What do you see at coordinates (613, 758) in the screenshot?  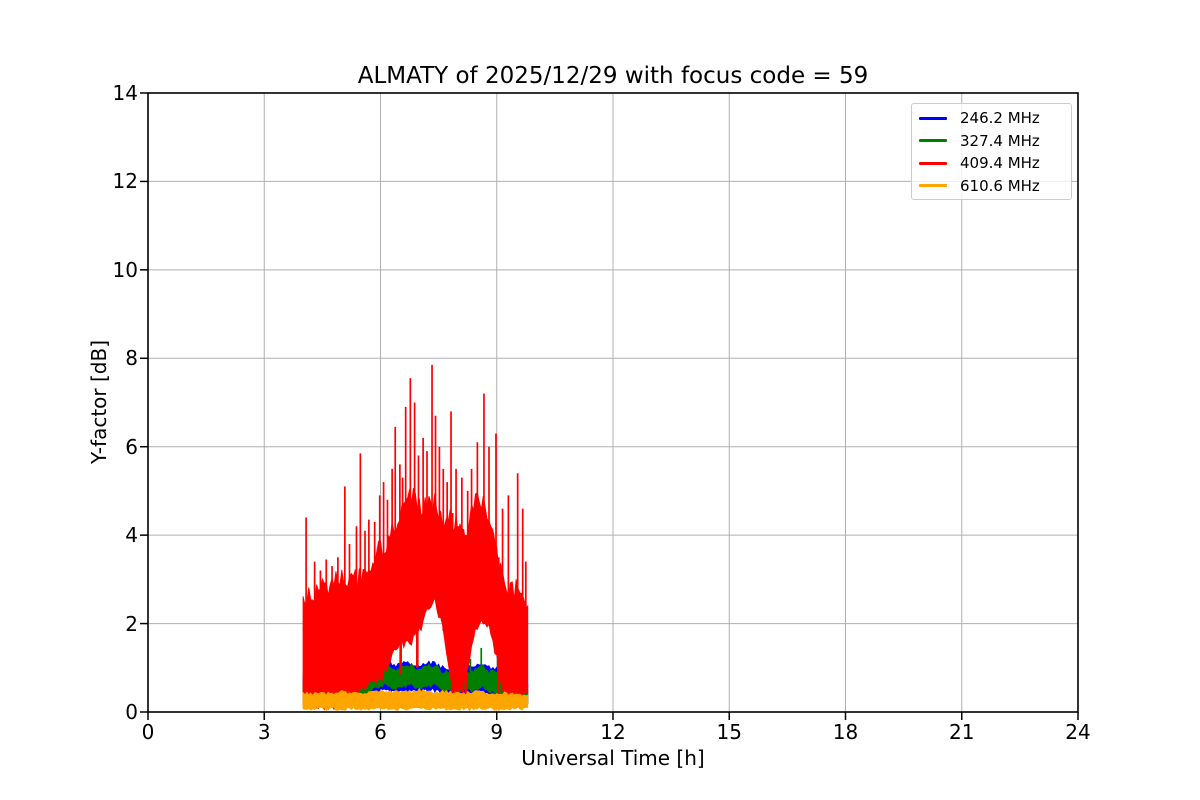 I see `x-axis-label: Universal Time [h]` at bounding box center [613, 758].